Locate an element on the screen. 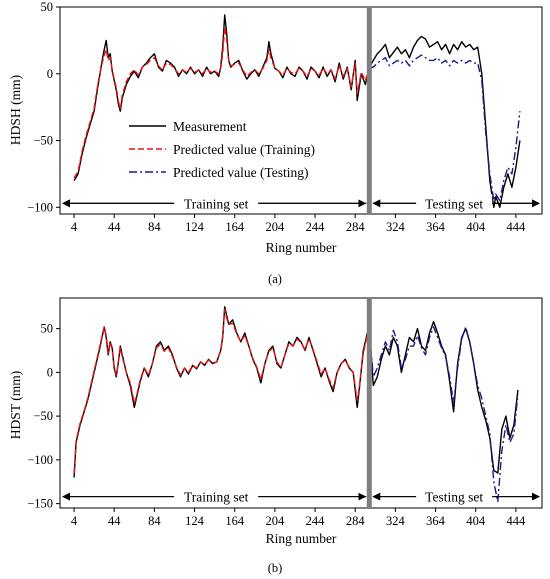  x-axis-label-a: Ring number is located at coordinates (301, 247).